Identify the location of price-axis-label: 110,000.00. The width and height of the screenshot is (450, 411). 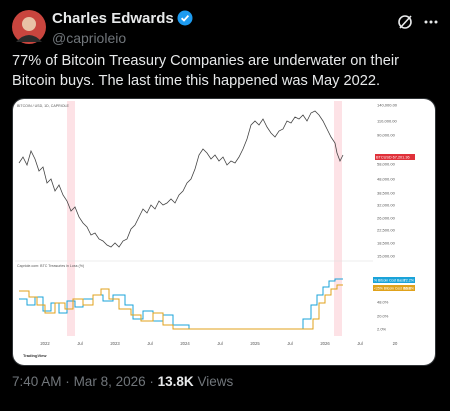
(387, 121).